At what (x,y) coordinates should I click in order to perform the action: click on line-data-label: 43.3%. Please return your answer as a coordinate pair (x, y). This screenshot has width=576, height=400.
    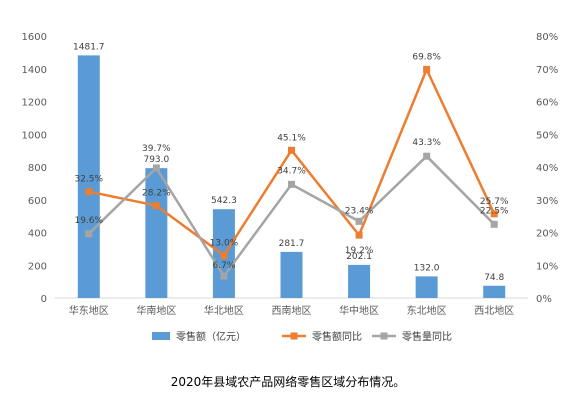
    Looking at the image, I should click on (426, 143).